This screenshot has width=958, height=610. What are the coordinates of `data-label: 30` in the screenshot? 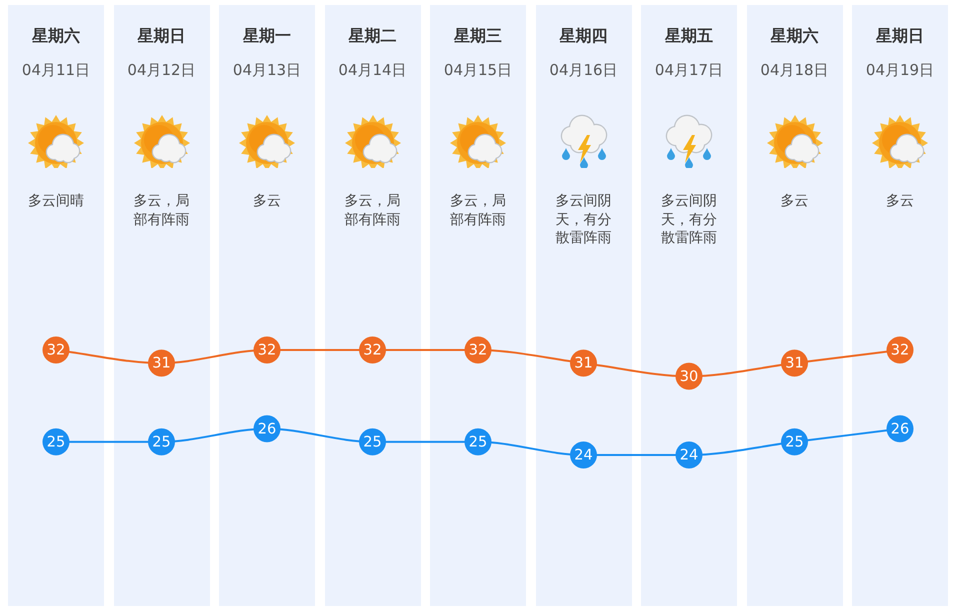 It's located at (689, 376).